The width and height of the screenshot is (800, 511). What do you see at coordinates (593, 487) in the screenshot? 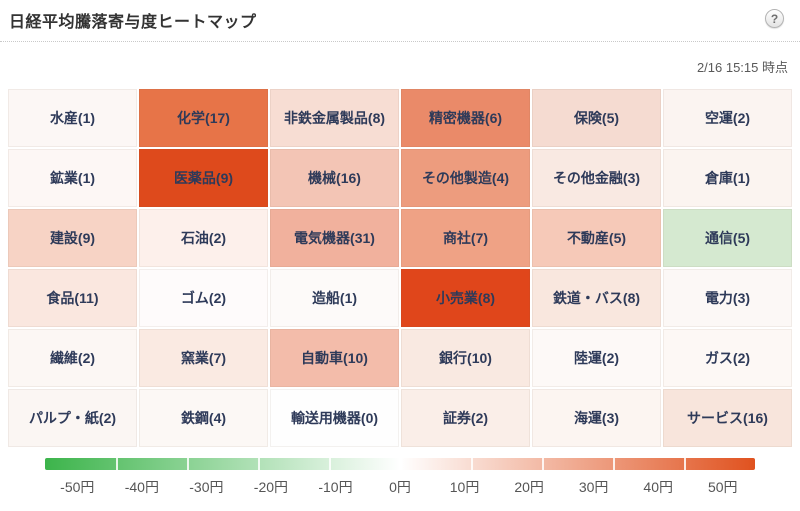
I see `legend-tick-label: 30円` at bounding box center [593, 487].